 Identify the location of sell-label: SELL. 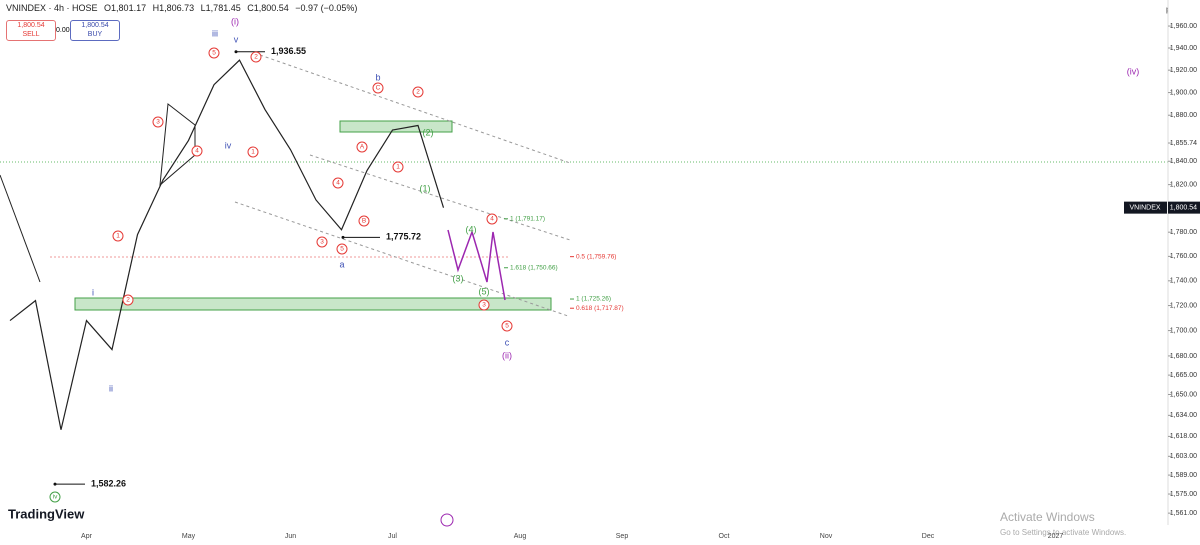
(31, 34).